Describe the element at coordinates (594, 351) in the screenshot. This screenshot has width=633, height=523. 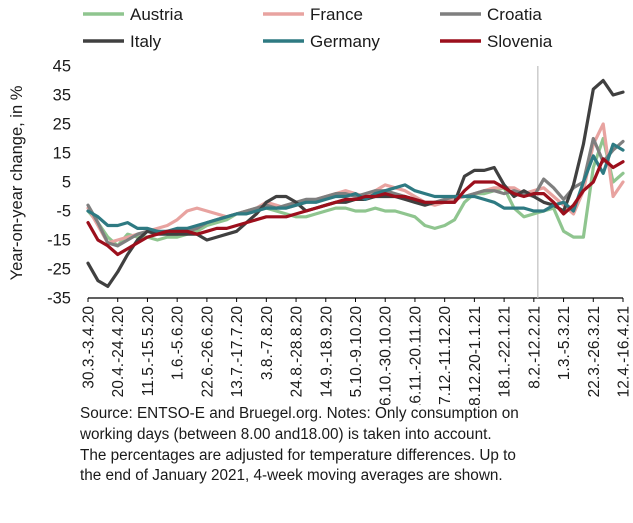
I see `x-tick-label: 22.3.-26.3.21` at that location.